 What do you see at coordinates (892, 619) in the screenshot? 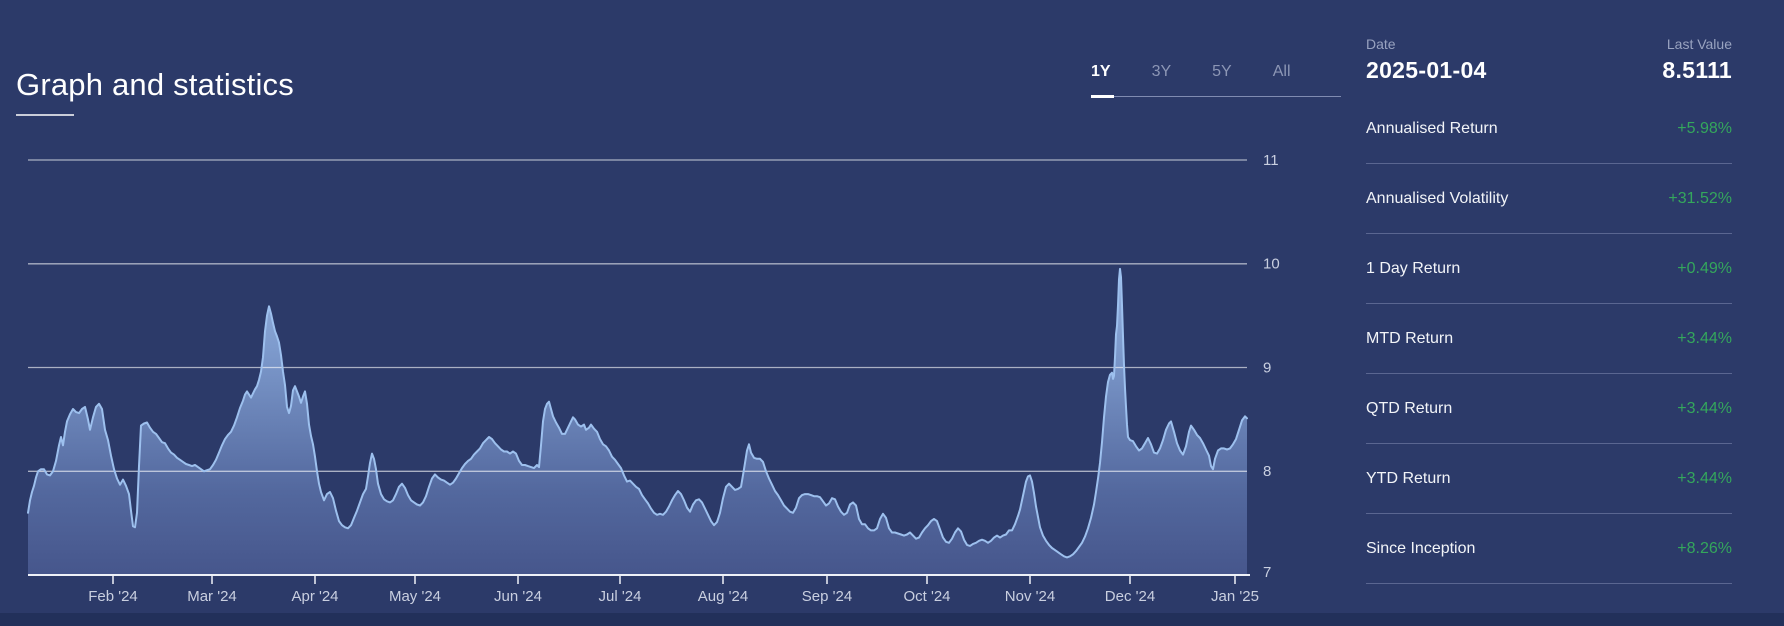
I see `bottom-strip` at bounding box center [892, 619].